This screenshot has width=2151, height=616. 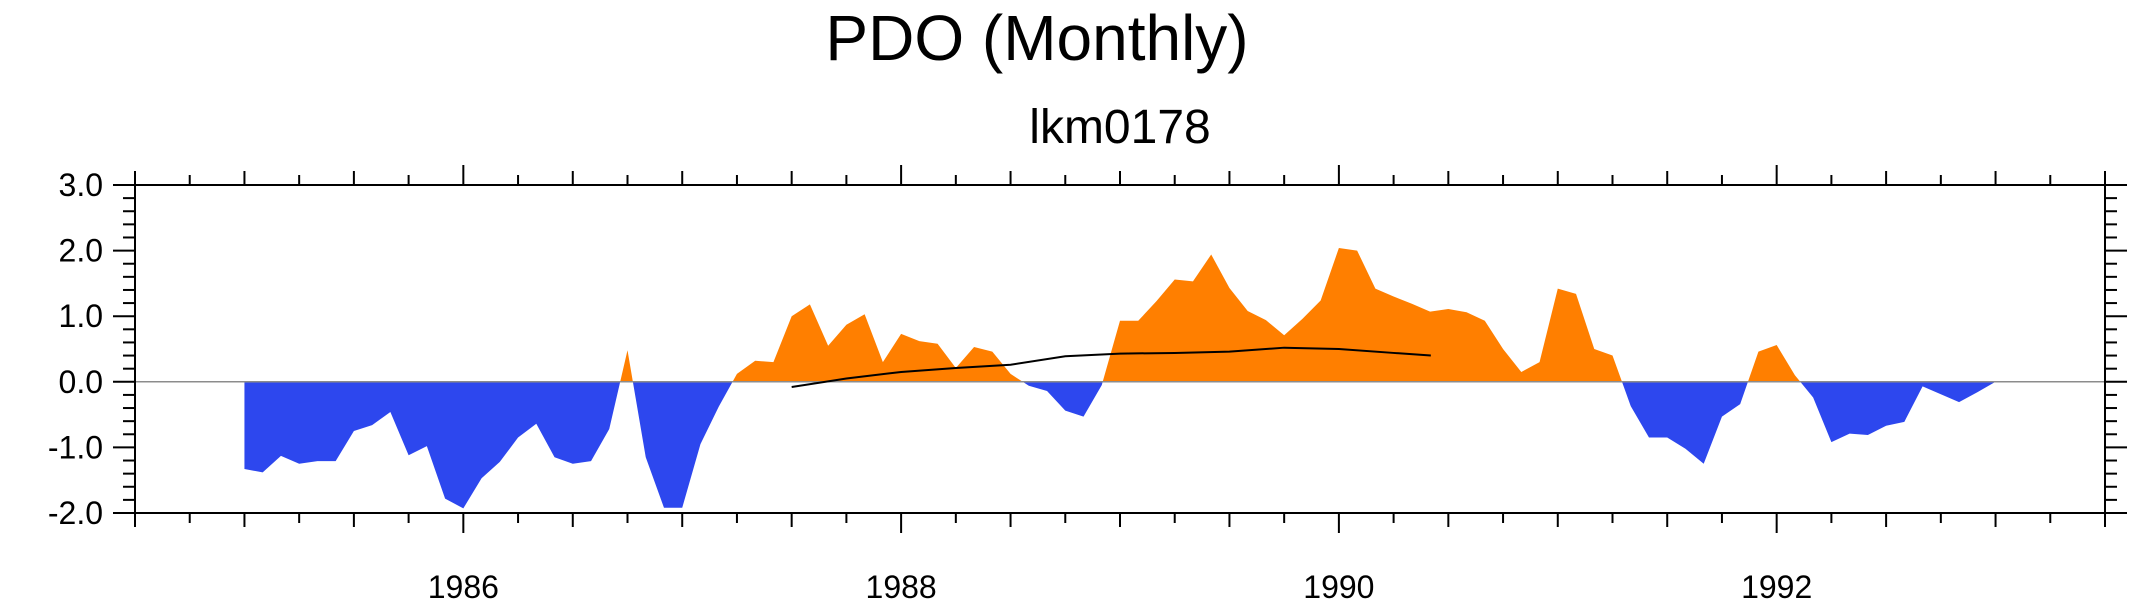 I want to click on y-tick-label: -1.0, so click(x=75, y=447).